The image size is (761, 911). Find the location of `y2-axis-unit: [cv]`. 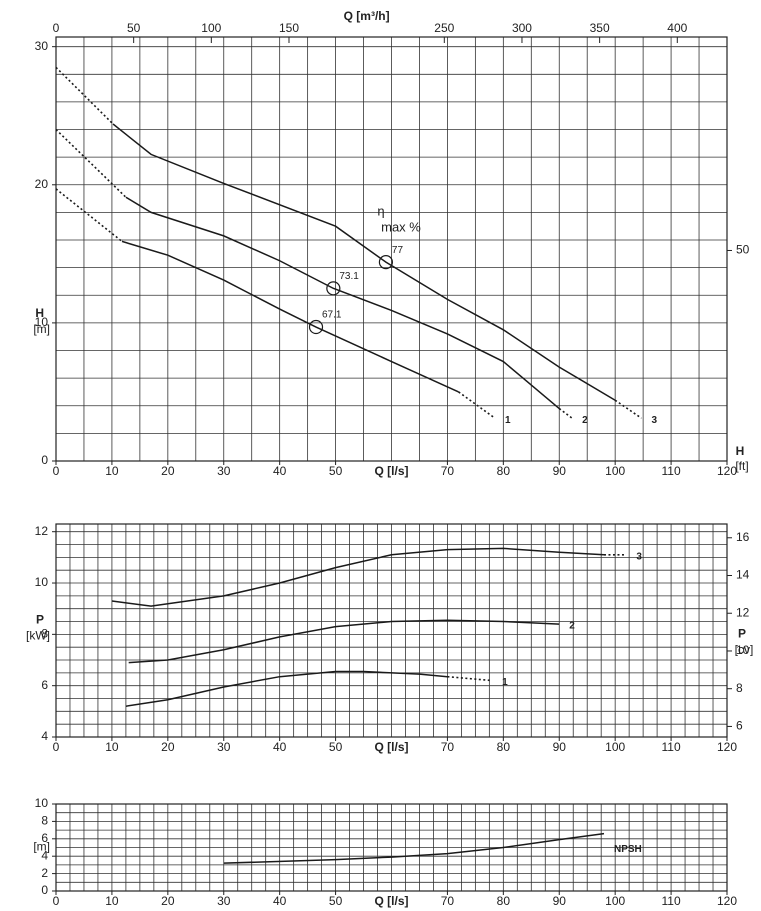

y2-axis-unit: [cv] is located at coordinates (744, 650).